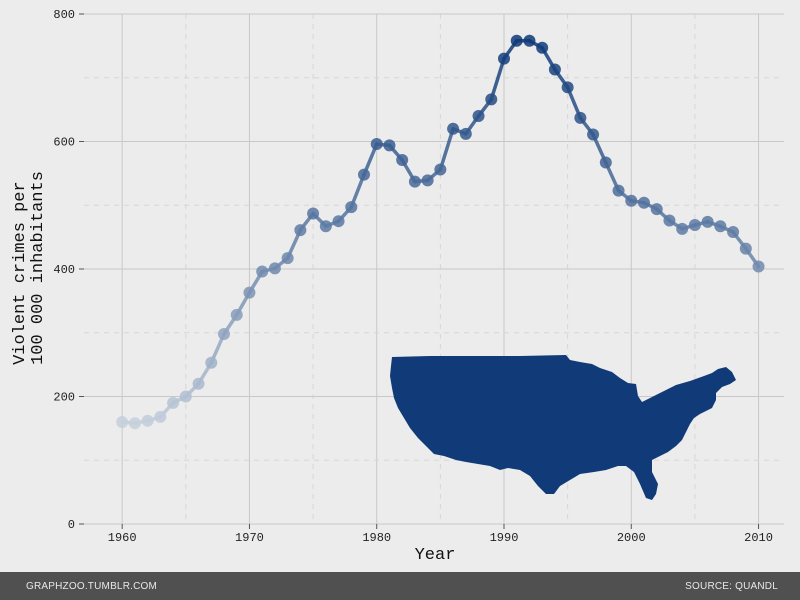 This screenshot has height=600, width=800. I want to click on y-tick-label: 400, so click(64, 270).